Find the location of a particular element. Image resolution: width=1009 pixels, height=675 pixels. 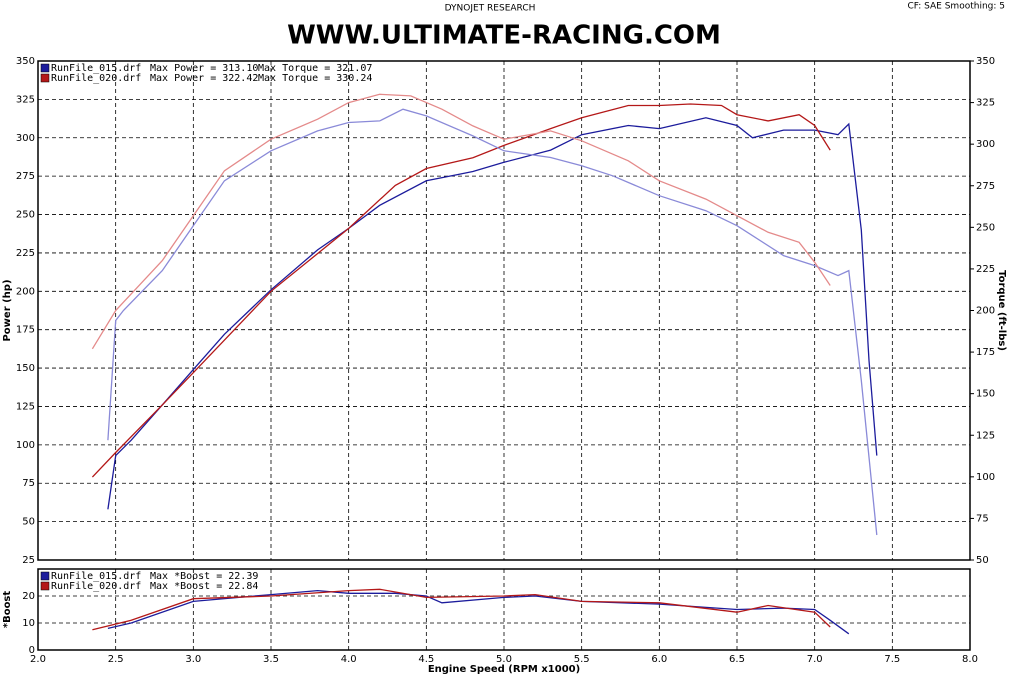

y-tick-label: 50 is located at coordinates (28, 522).